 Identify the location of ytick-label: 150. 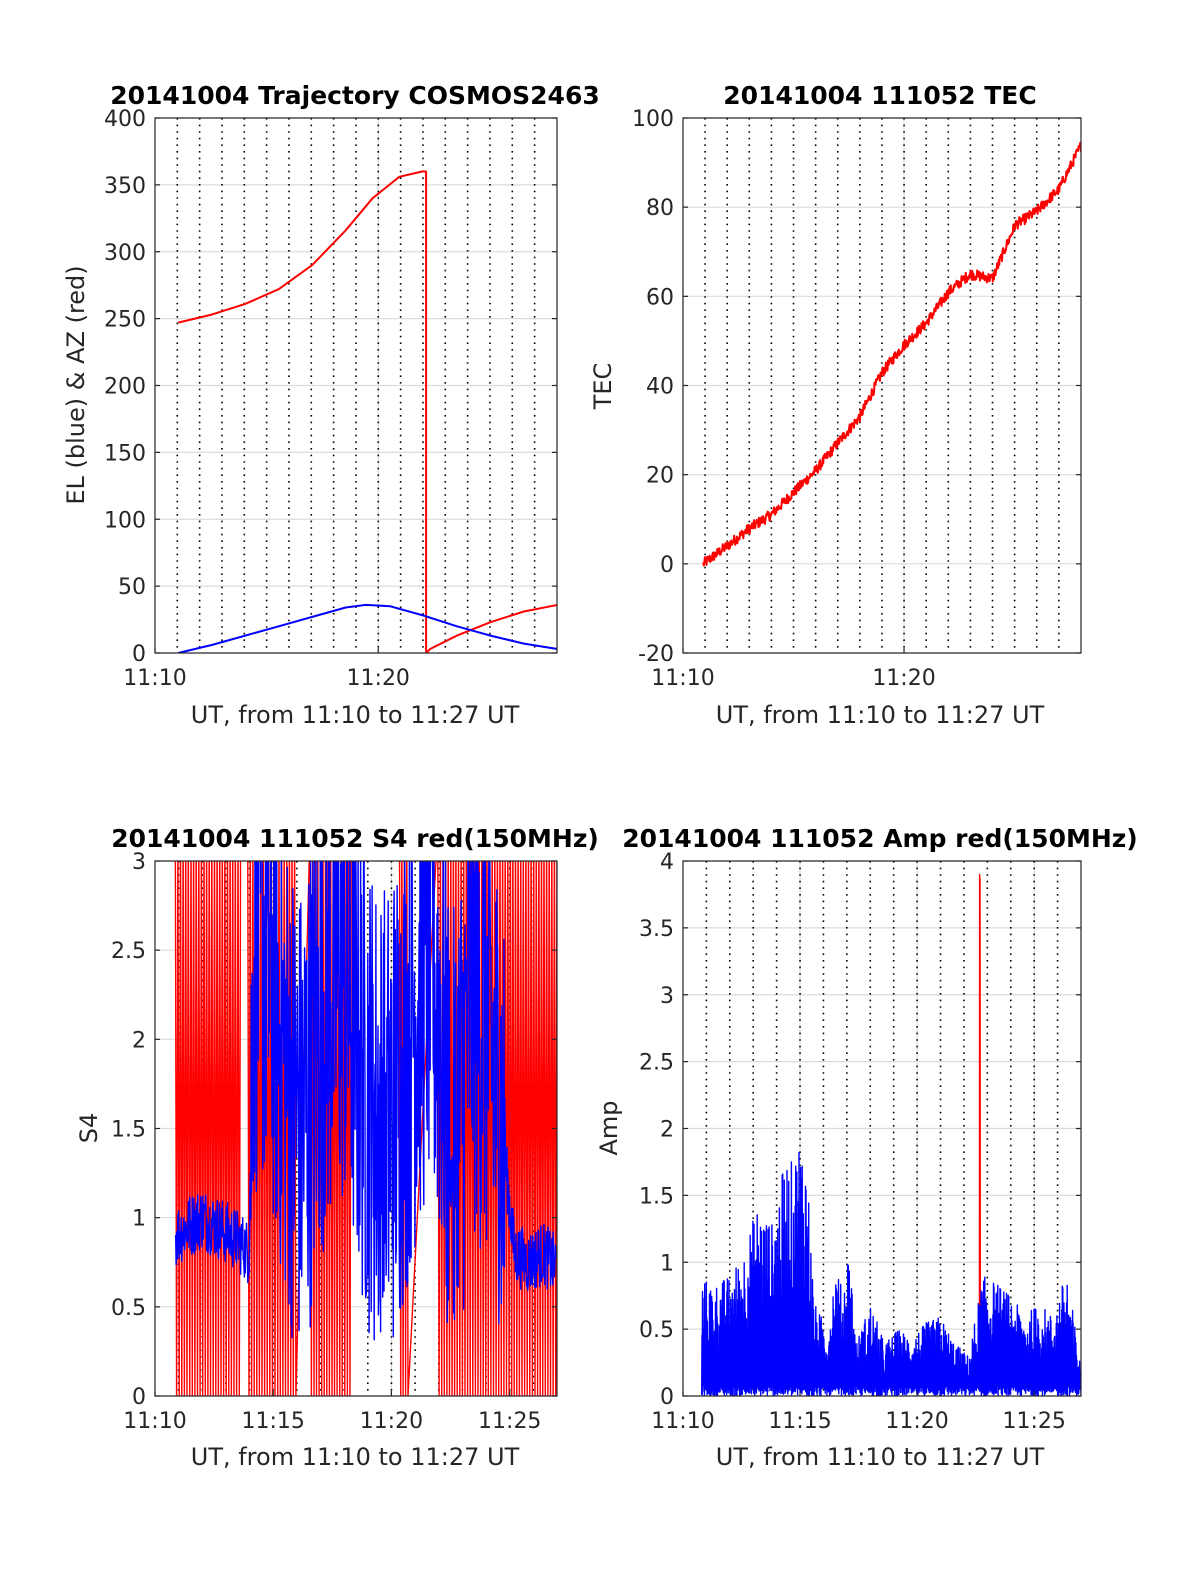
(125, 453).